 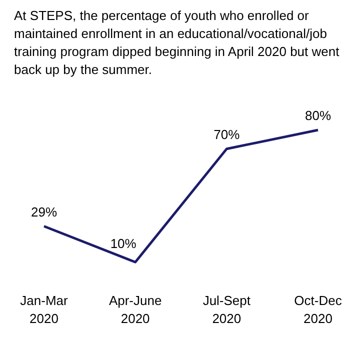 What do you see at coordinates (135, 309) in the screenshot?
I see `x-tick-label: Apr-June 2020` at bounding box center [135, 309].